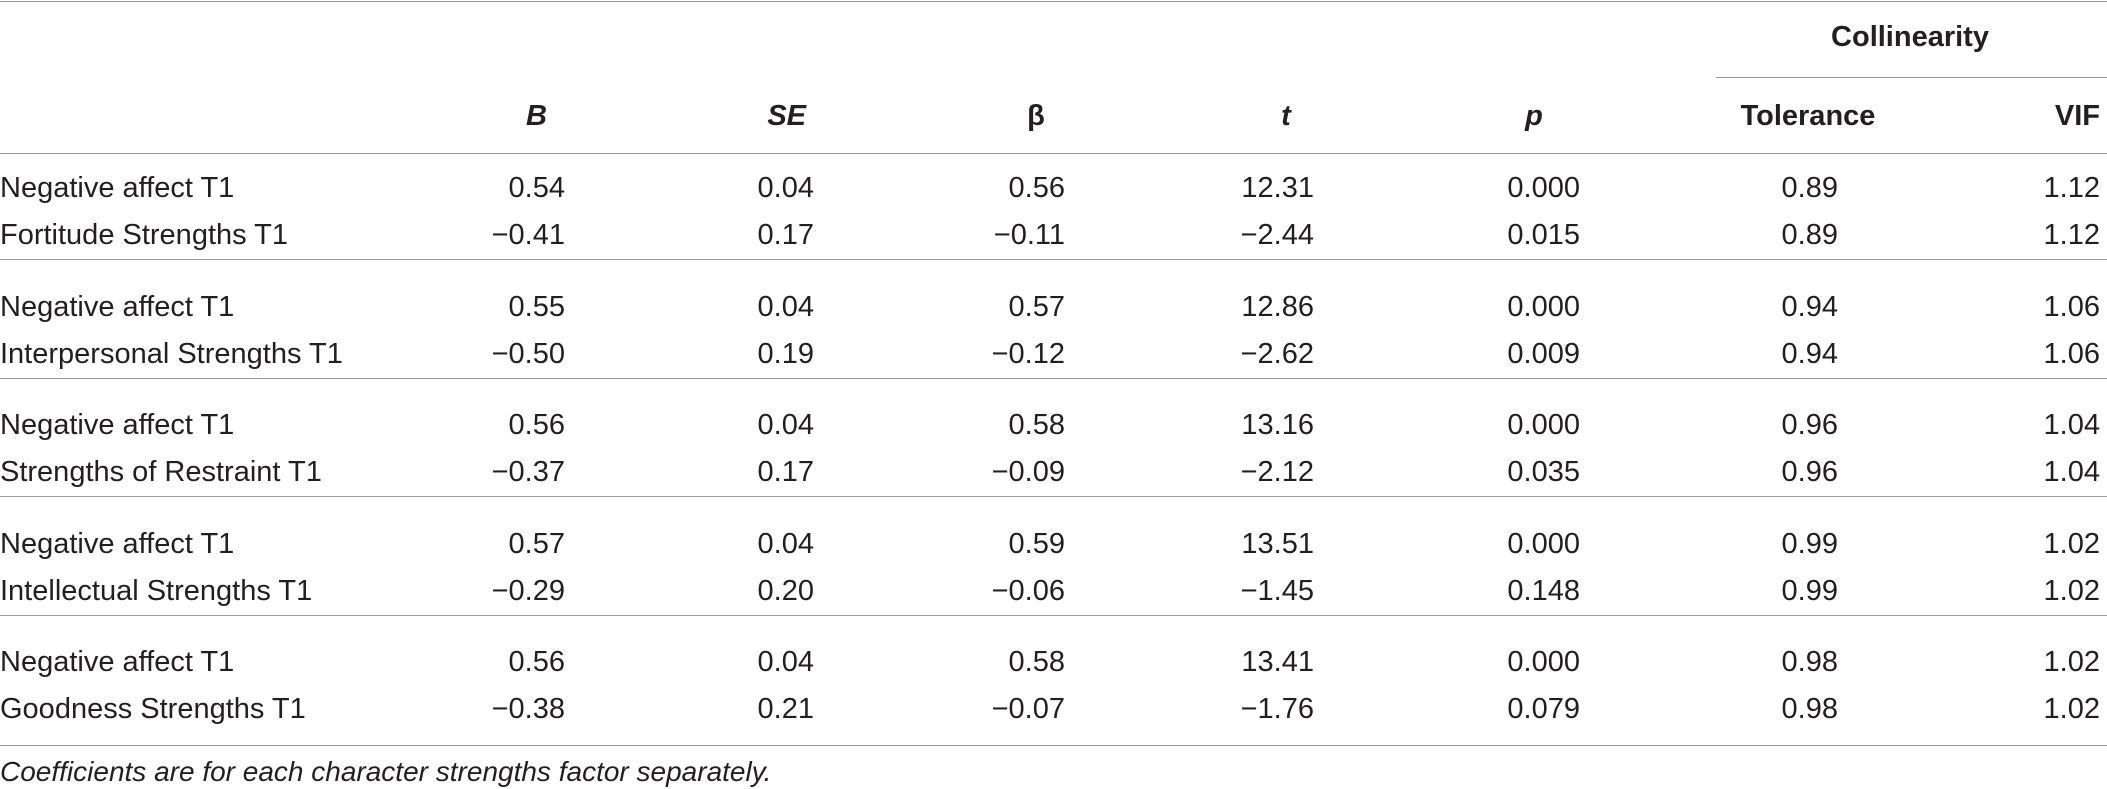 This screenshot has width=2107, height=789. Describe the element at coordinates (1053, 745) in the screenshot. I see `table-bottom-rule` at that location.